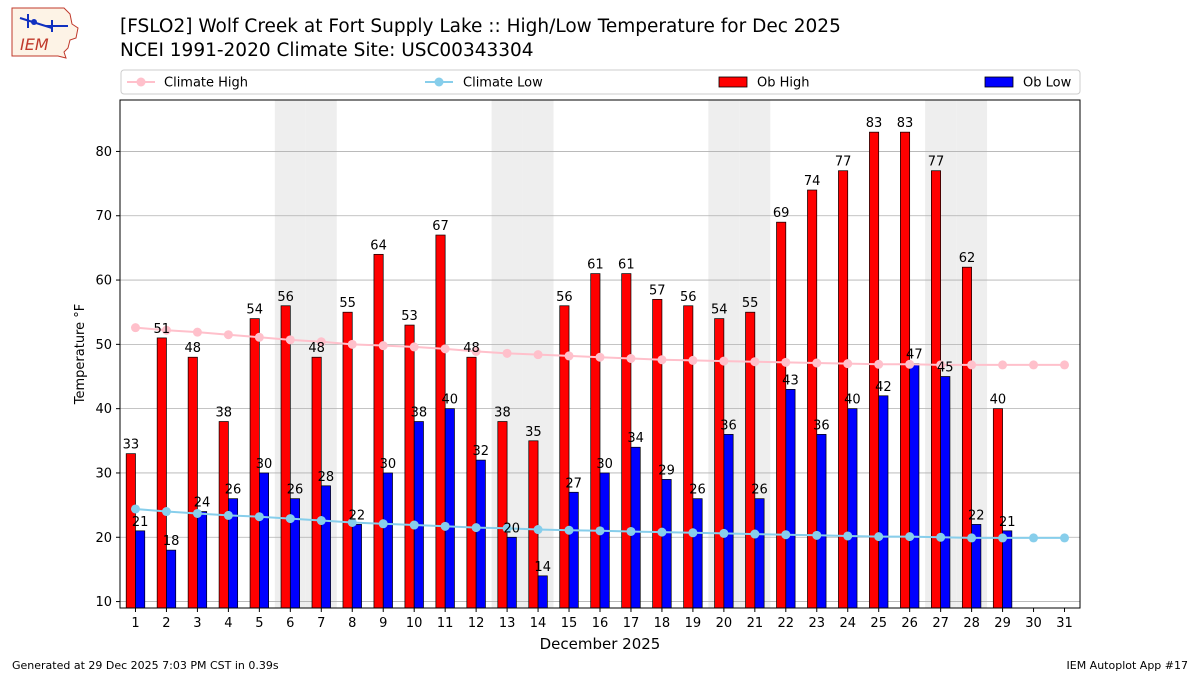 The image size is (1200, 675). I want to click on y-tick-label: 60, so click(103, 281).